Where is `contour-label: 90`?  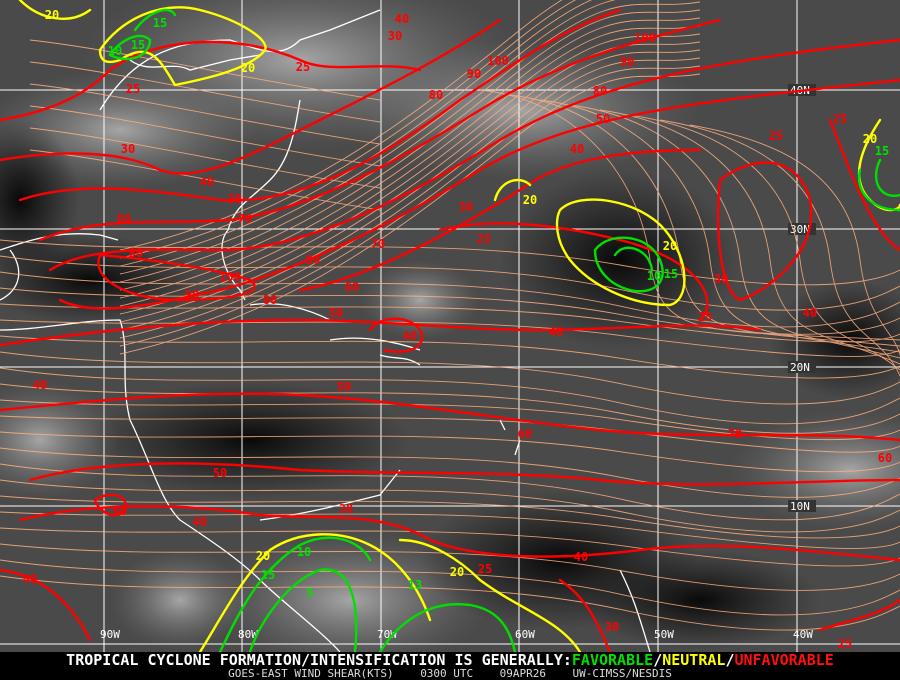
contour-label: 90 is located at coordinates (313, 260).